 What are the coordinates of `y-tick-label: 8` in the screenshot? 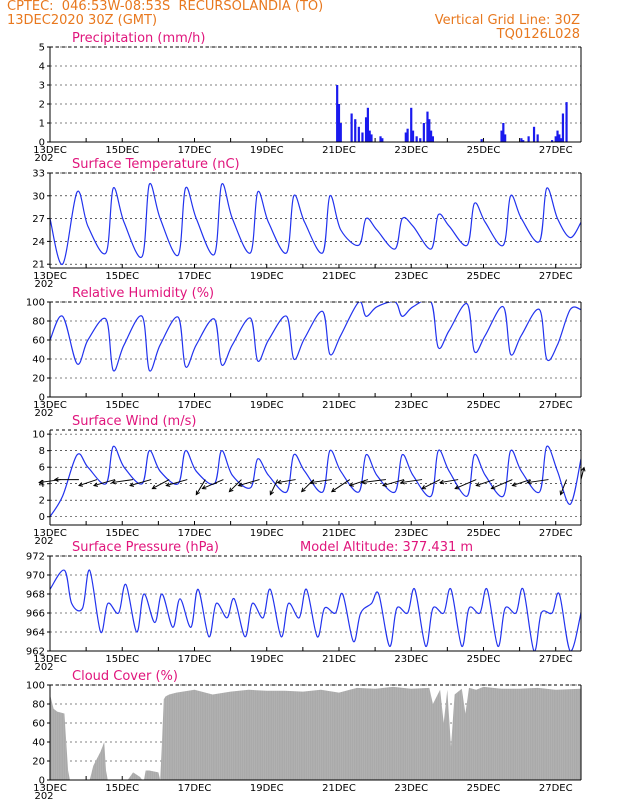 It's located at (42, 451).